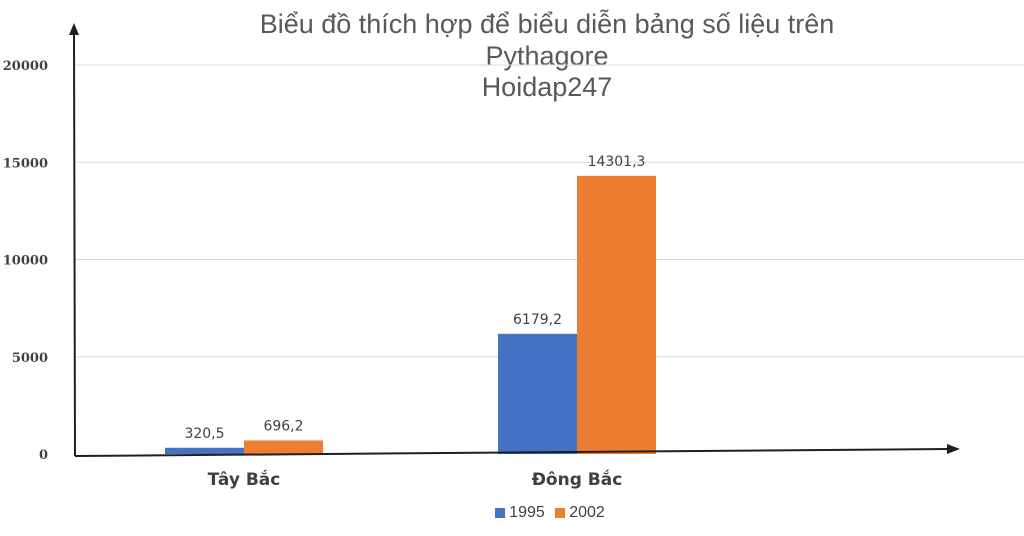 Image resolution: width=1024 pixels, height=536 pixels. What do you see at coordinates (587, 512) in the screenshot?
I see `legend-label-2002: 2002` at bounding box center [587, 512].